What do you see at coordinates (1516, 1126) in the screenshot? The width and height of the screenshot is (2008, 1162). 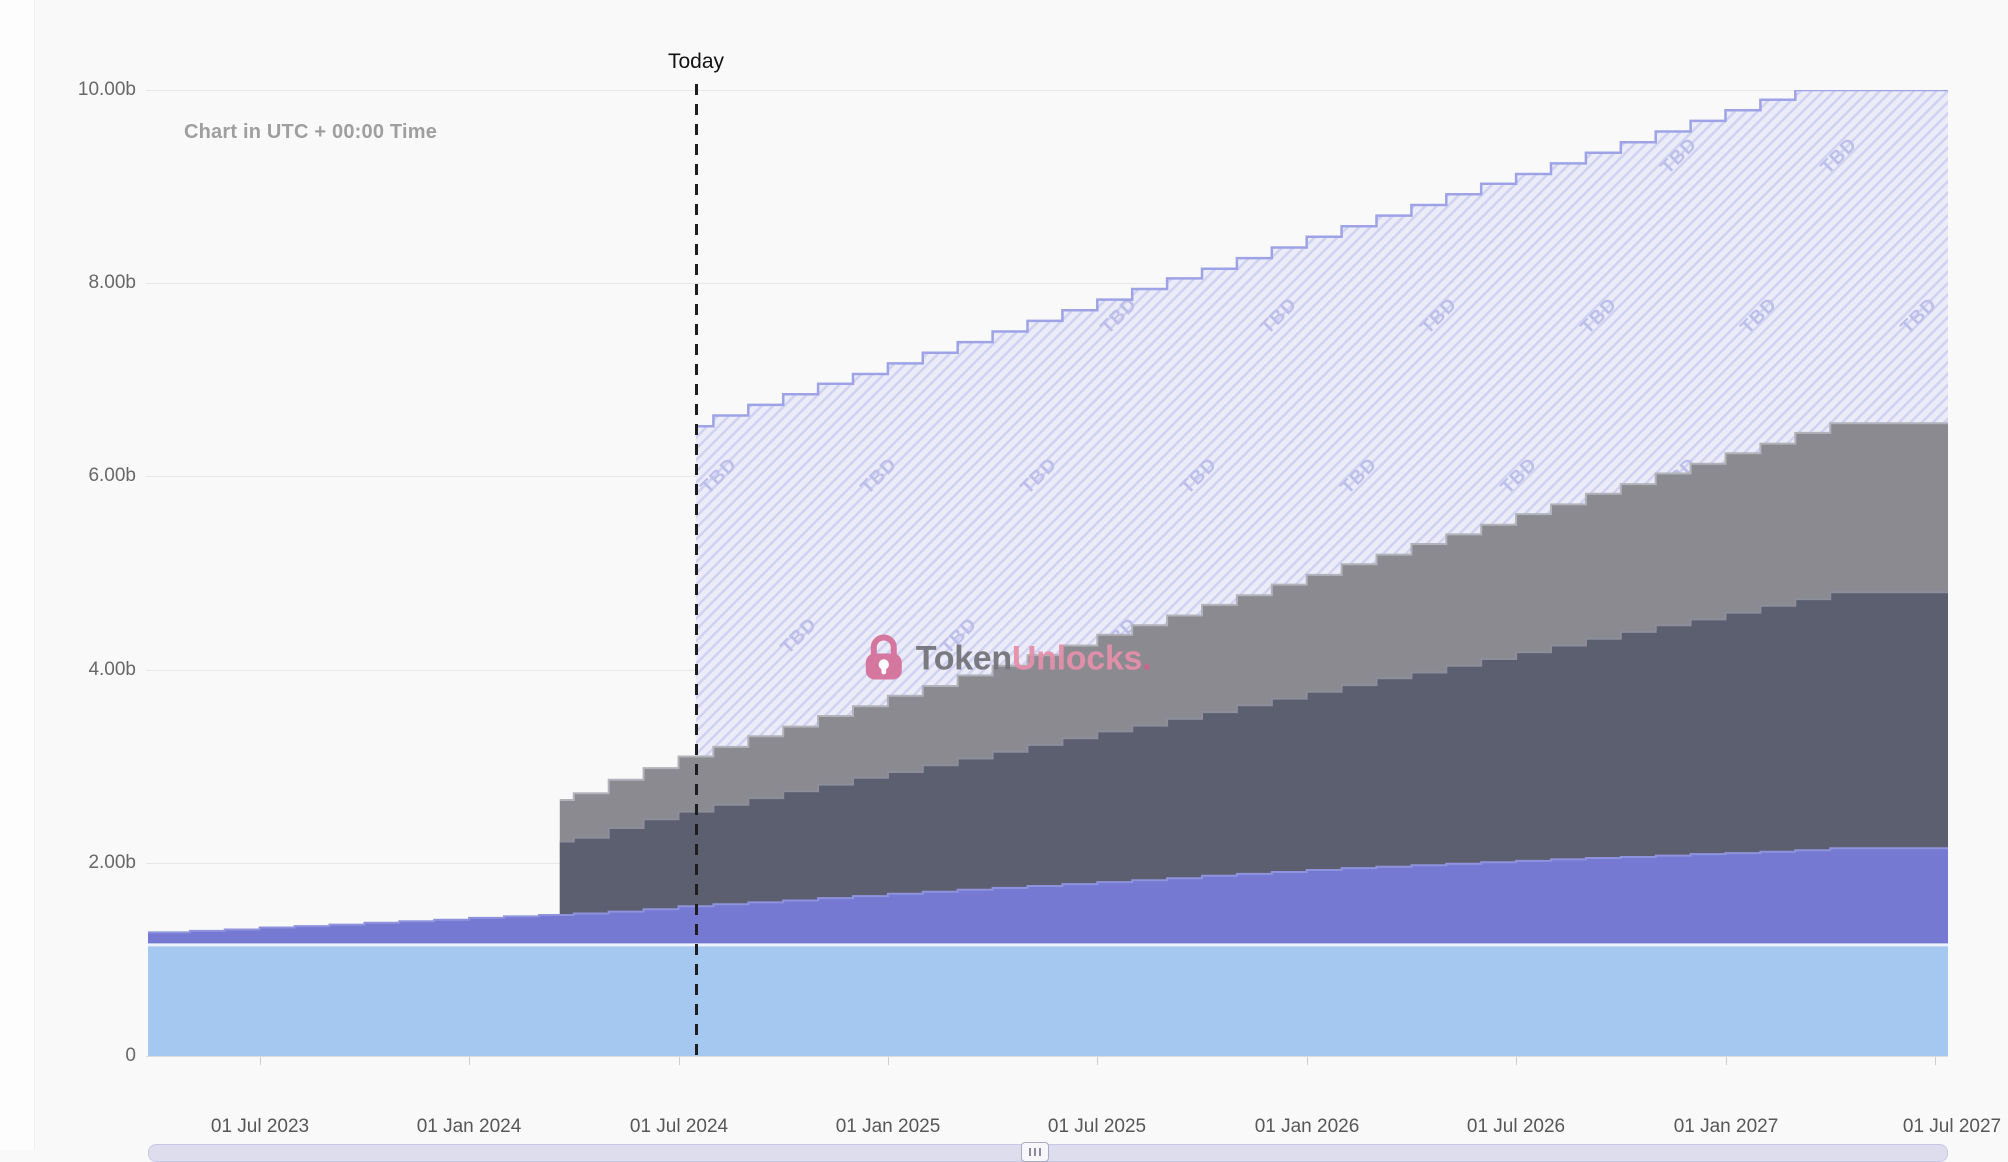 I see `x-axis-label: 01 Jul 2026` at bounding box center [1516, 1126].